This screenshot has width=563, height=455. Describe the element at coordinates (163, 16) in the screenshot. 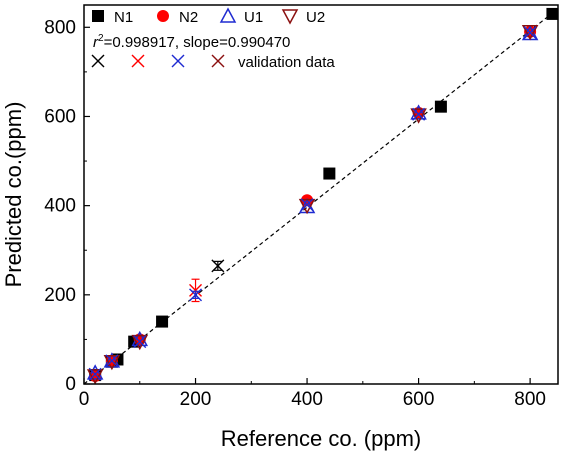

I see `legend-marker-n2` at that location.